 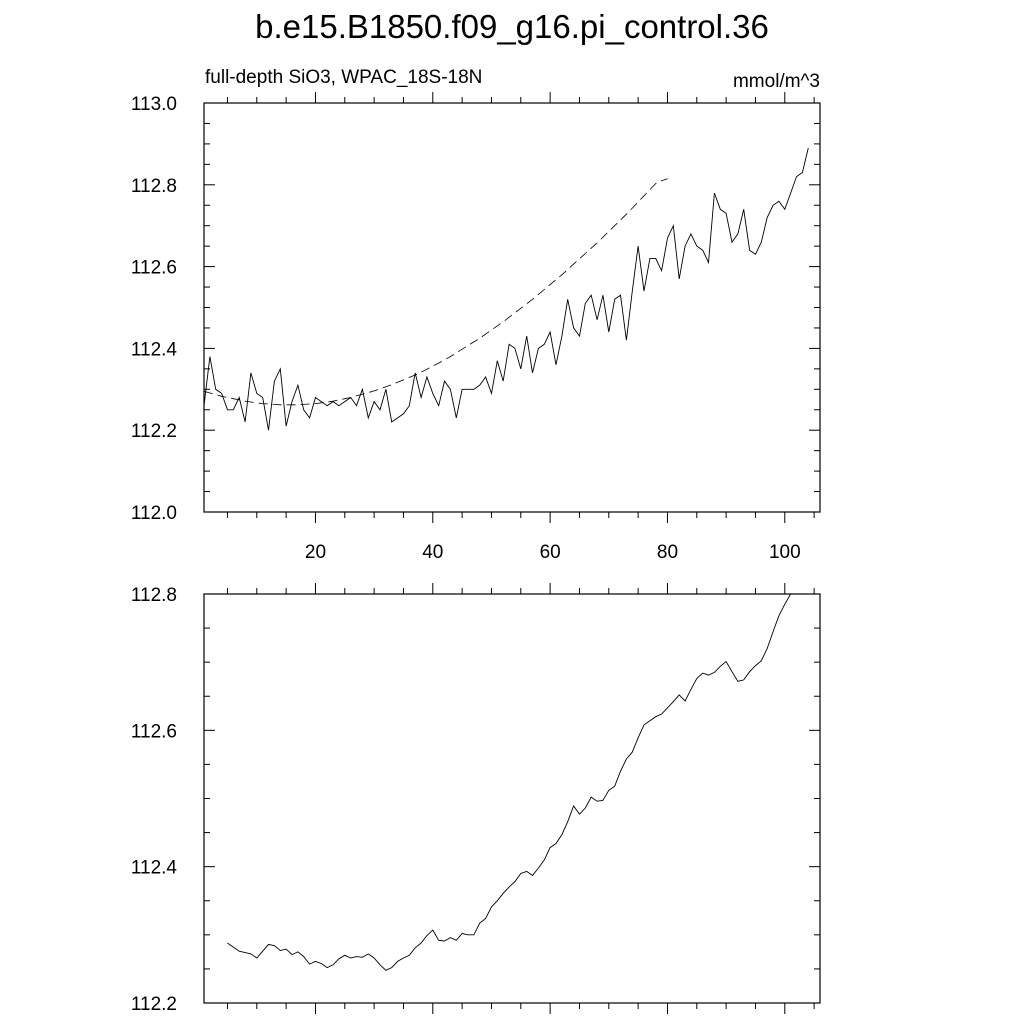 I want to click on top-series-dashed-line, so click(x=436, y=292).